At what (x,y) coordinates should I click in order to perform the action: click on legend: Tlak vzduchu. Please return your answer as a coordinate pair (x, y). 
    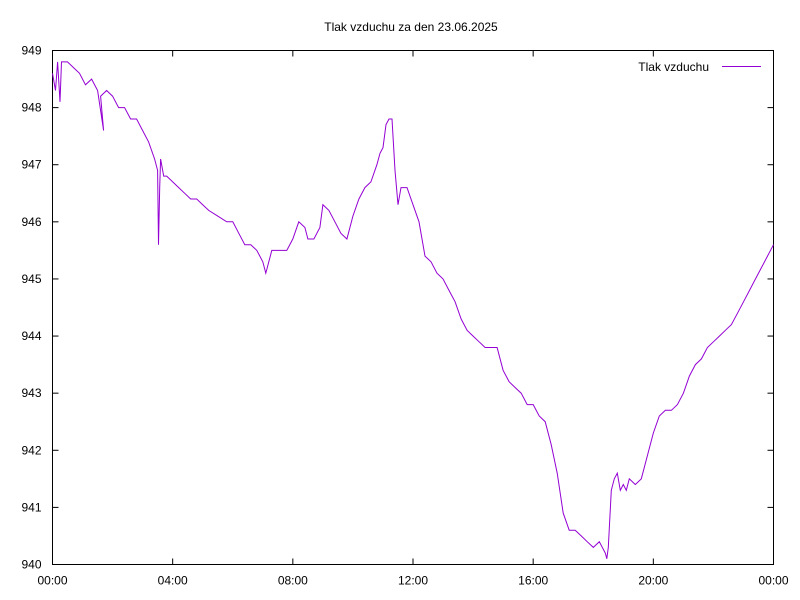
    Looking at the image, I should click on (699, 67).